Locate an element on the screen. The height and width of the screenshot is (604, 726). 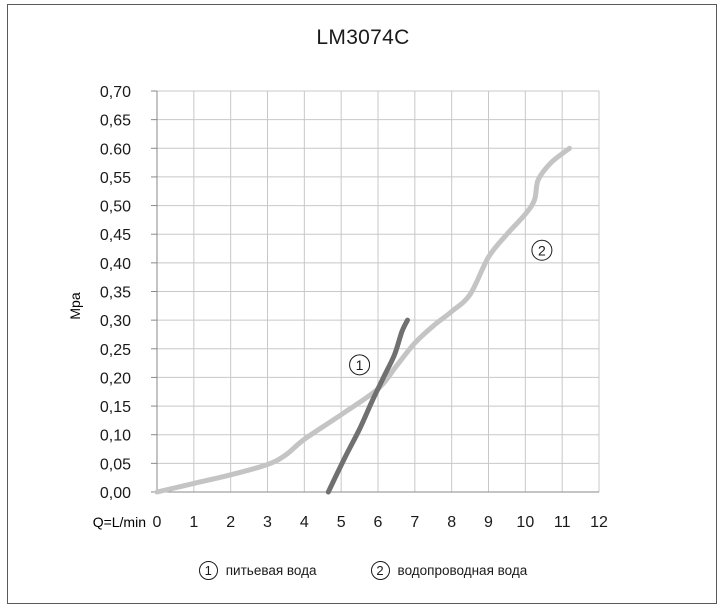
x-axis-label: Q=L/min is located at coordinates (119, 522).